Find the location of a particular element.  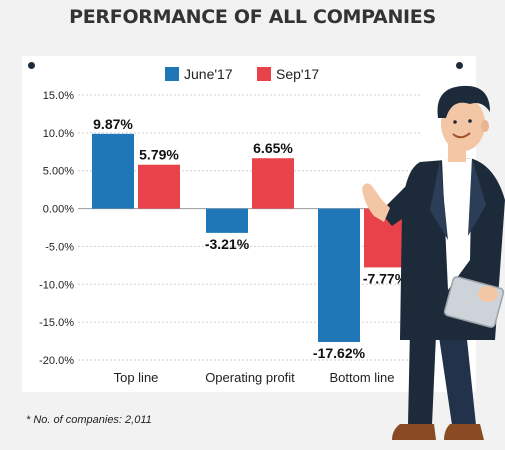

presenter-shirt is located at coordinates (457, 224).